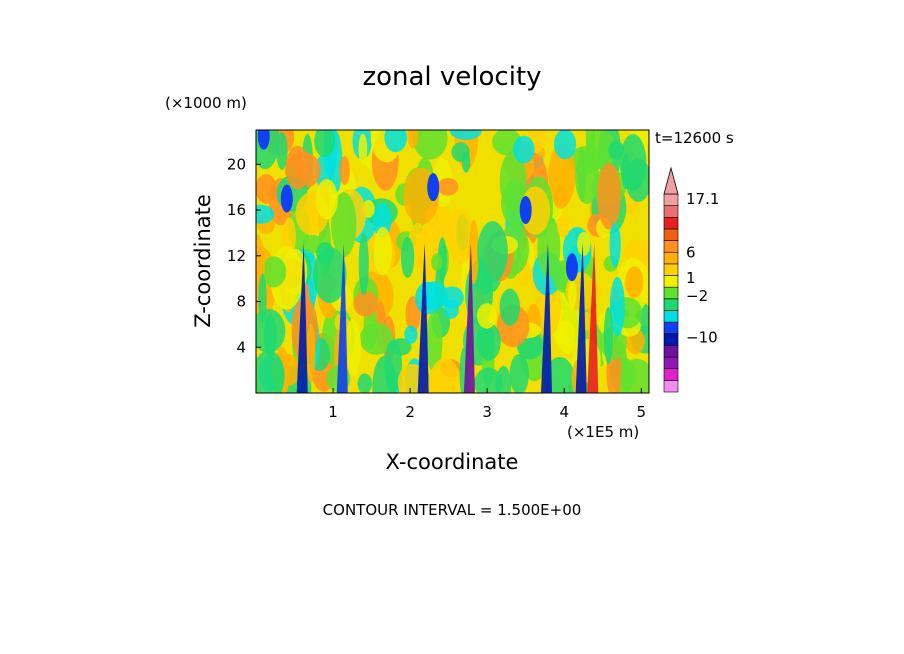 This screenshot has width=904, height=654. What do you see at coordinates (203, 261) in the screenshot?
I see `y-axis-label: Z-coordinate` at bounding box center [203, 261].